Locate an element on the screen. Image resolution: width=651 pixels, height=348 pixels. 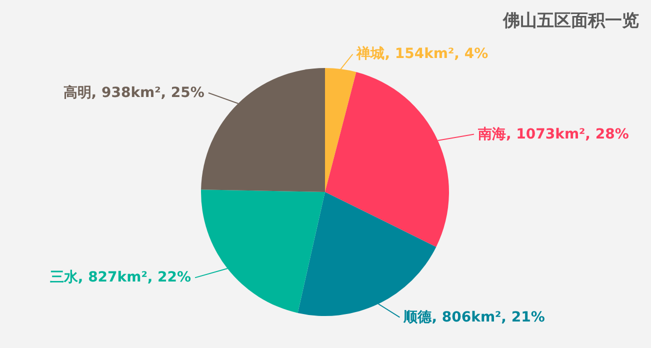
chart-title: 佛山五区面积一览 is located at coordinates (570, 21).